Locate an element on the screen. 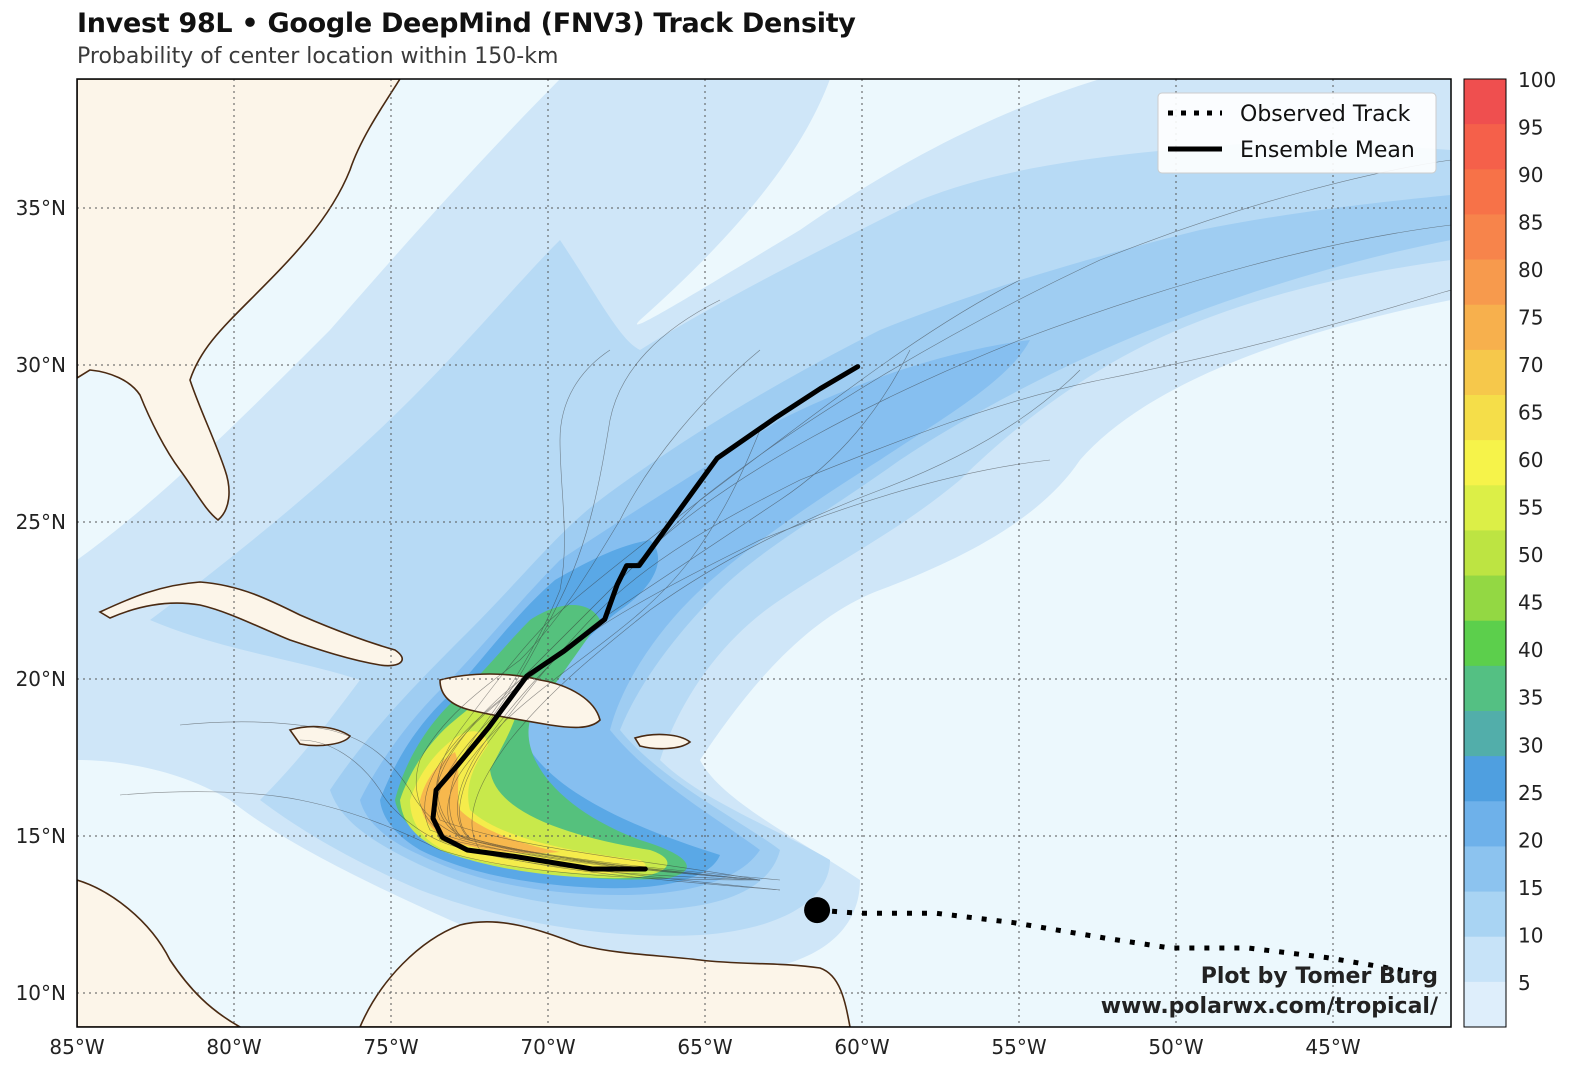 The image size is (1578, 1078). colorbar-label: 50 is located at coordinates (1530, 555).